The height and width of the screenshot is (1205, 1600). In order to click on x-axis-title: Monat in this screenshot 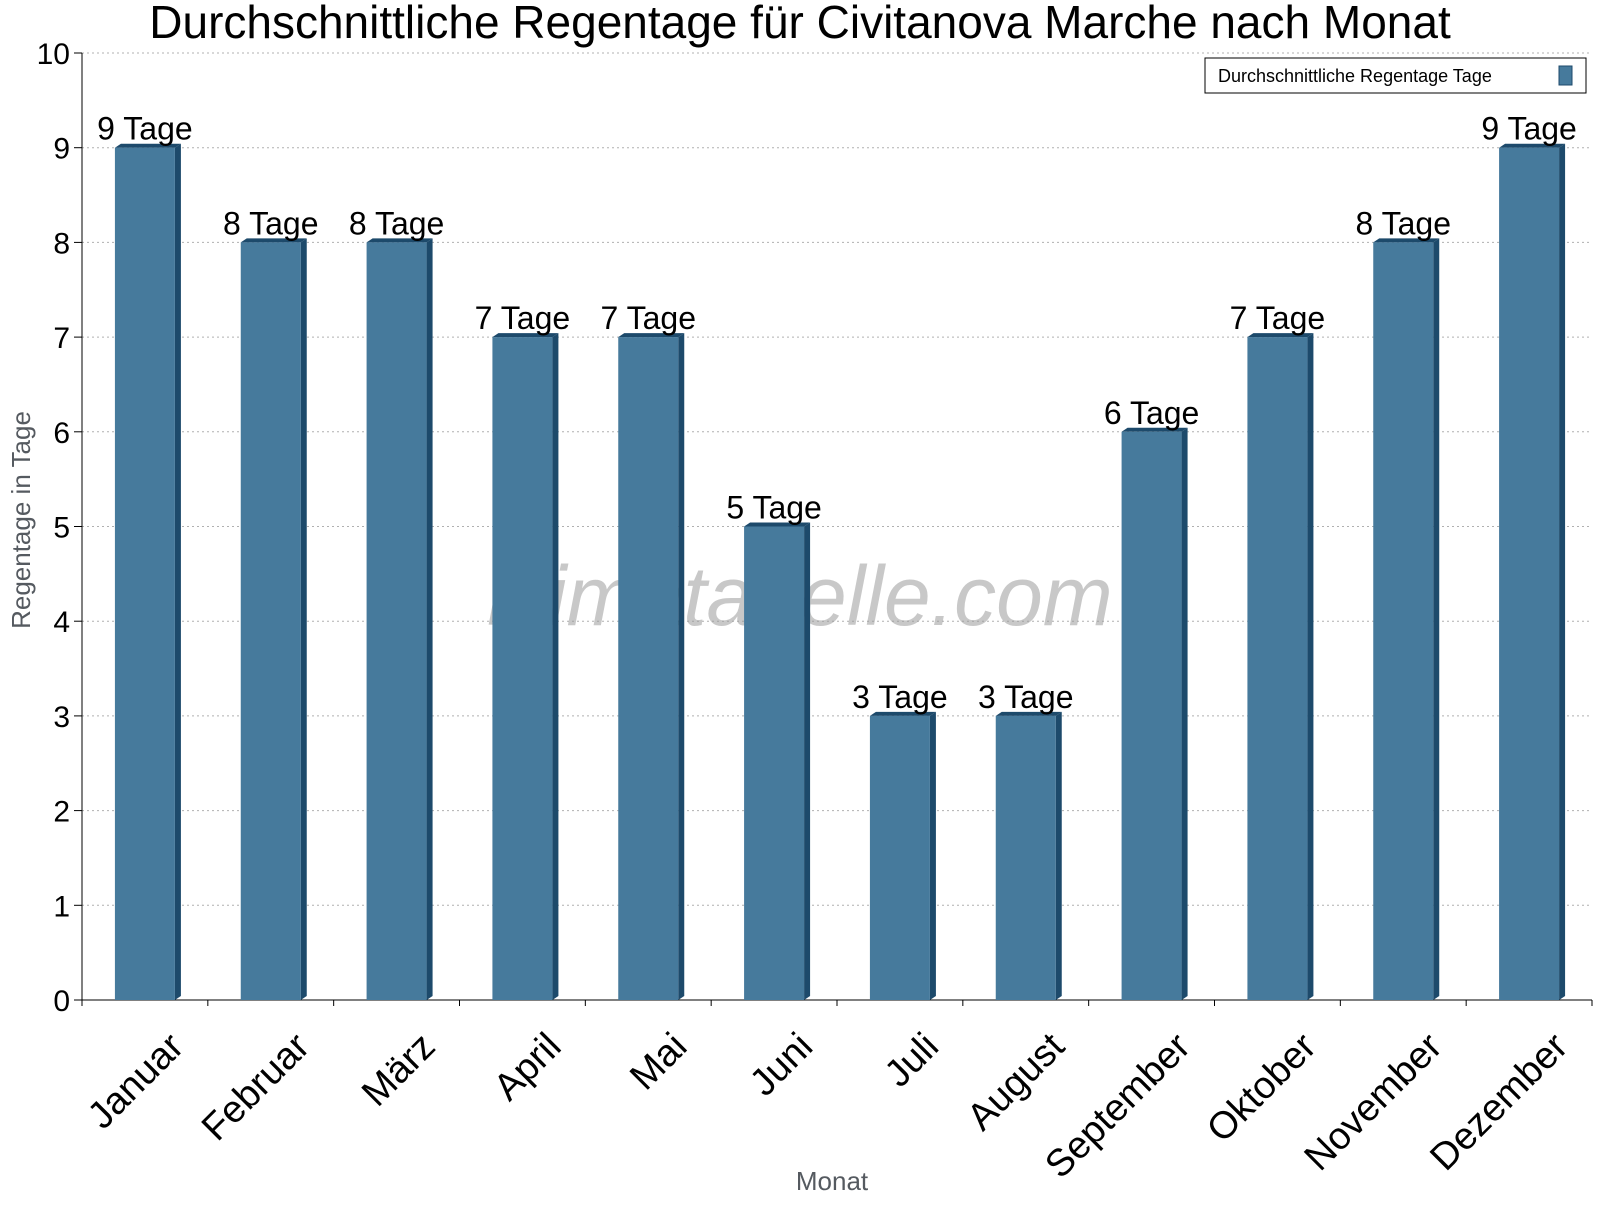, I will do `click(832, 1181)`.